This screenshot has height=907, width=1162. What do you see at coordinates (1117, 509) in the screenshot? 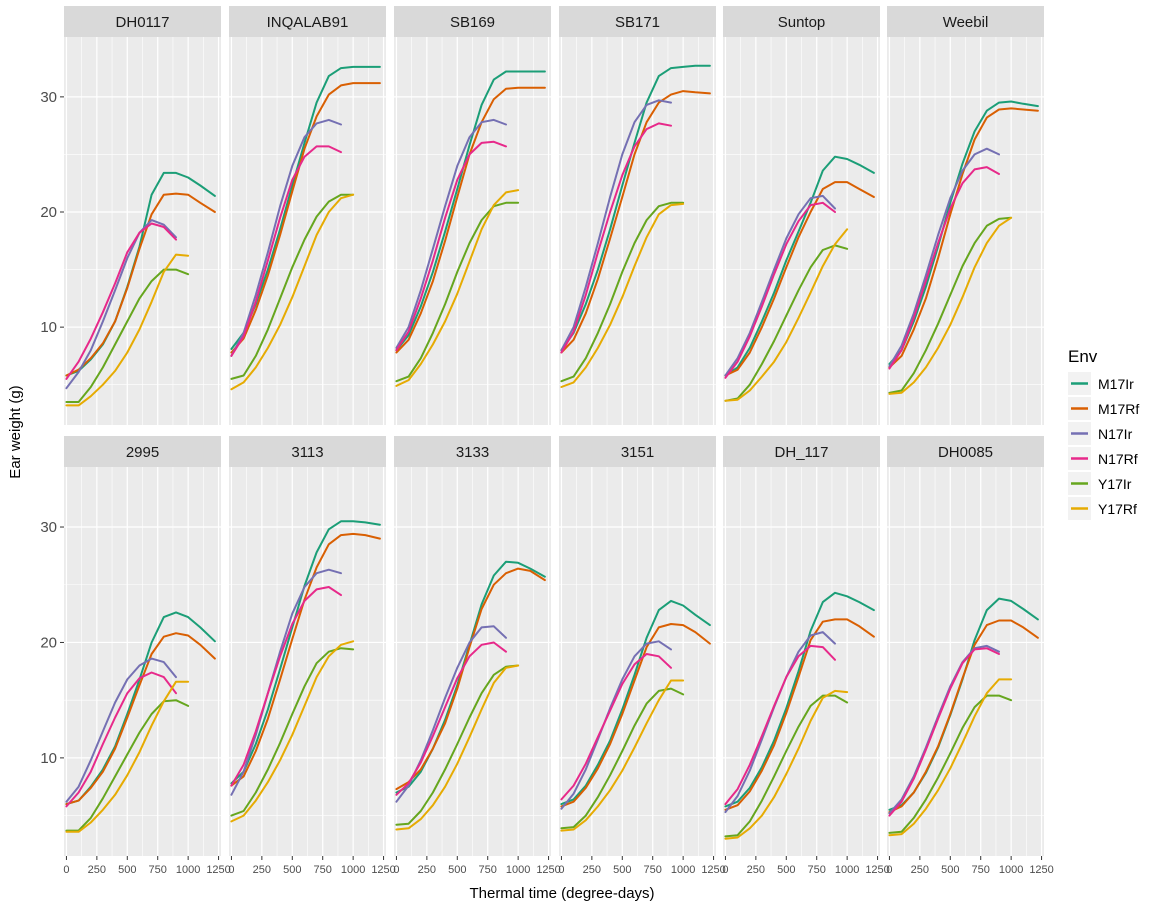
I see `legend-label: Y17Rf` at bounding box center [1117, 509].